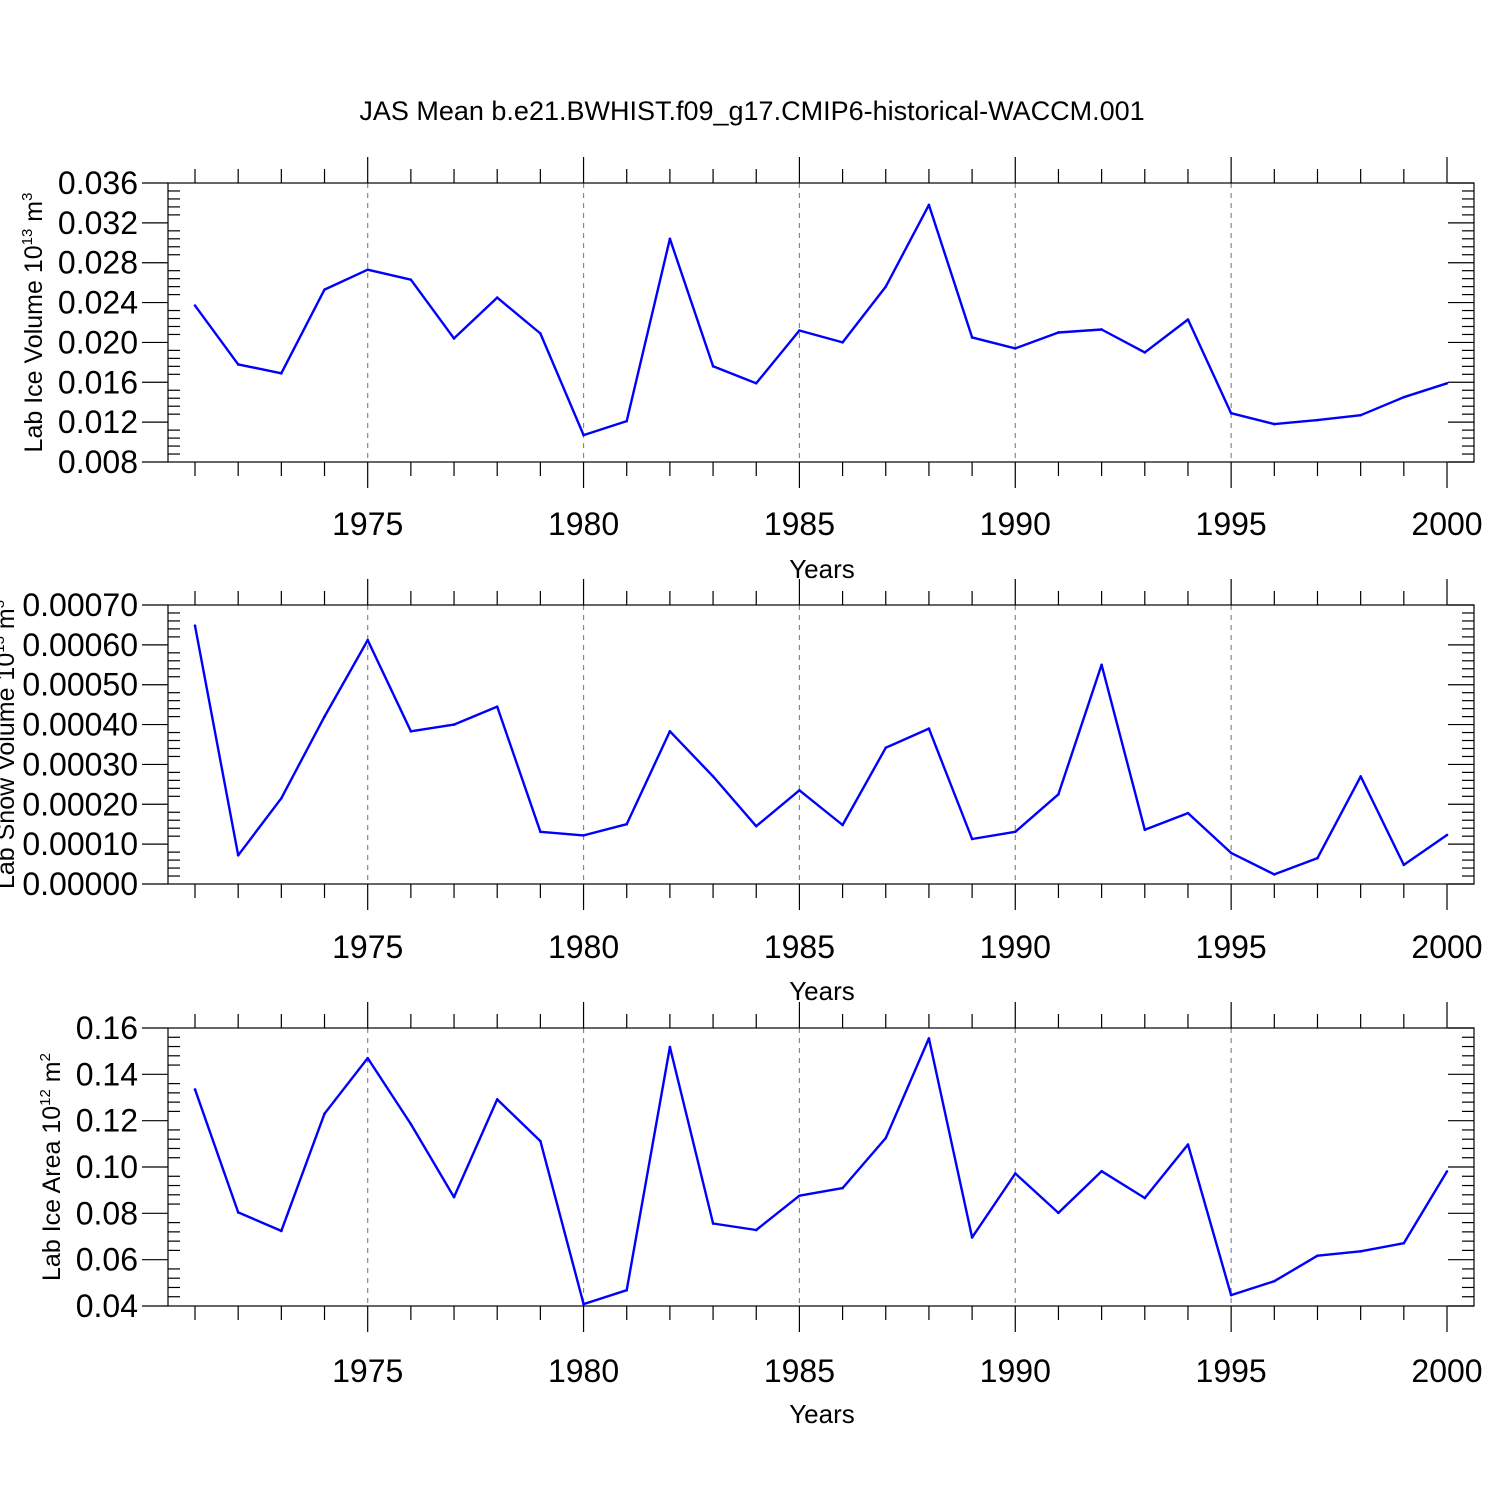 This screenshot has width=1500, height=1500. What do you see at coordinates (10, 744) in the screenshot?
I see `y-axis-title: Lab Snow Volume 1013 m3` at bounding box center [10, 744].